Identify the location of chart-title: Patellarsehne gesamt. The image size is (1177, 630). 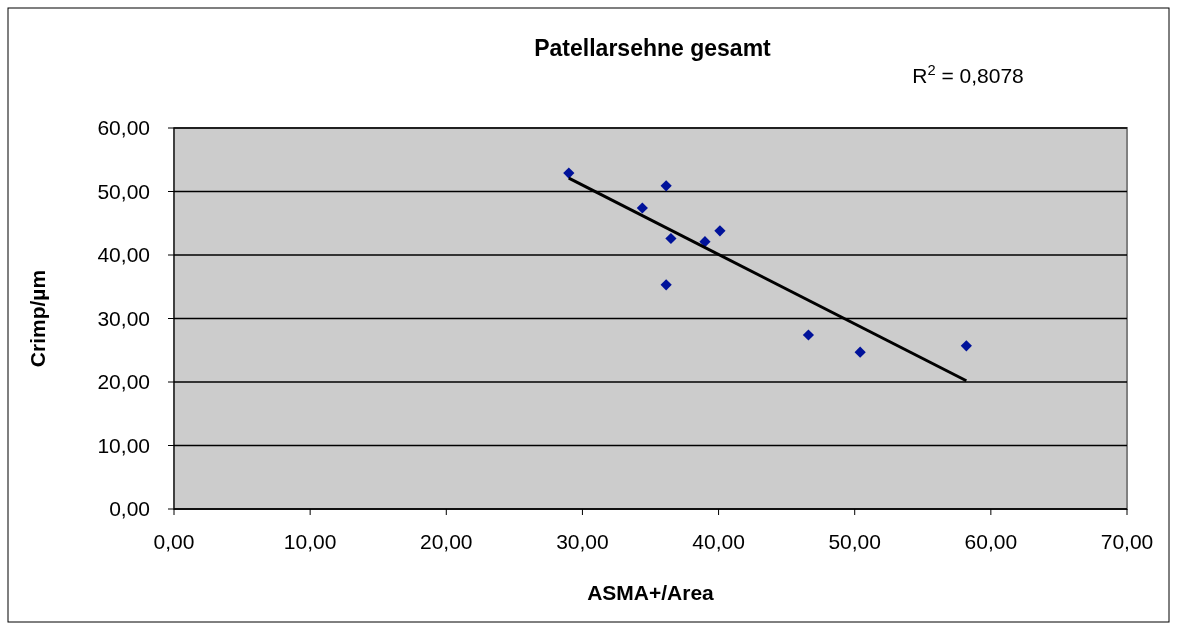
(653, 48).